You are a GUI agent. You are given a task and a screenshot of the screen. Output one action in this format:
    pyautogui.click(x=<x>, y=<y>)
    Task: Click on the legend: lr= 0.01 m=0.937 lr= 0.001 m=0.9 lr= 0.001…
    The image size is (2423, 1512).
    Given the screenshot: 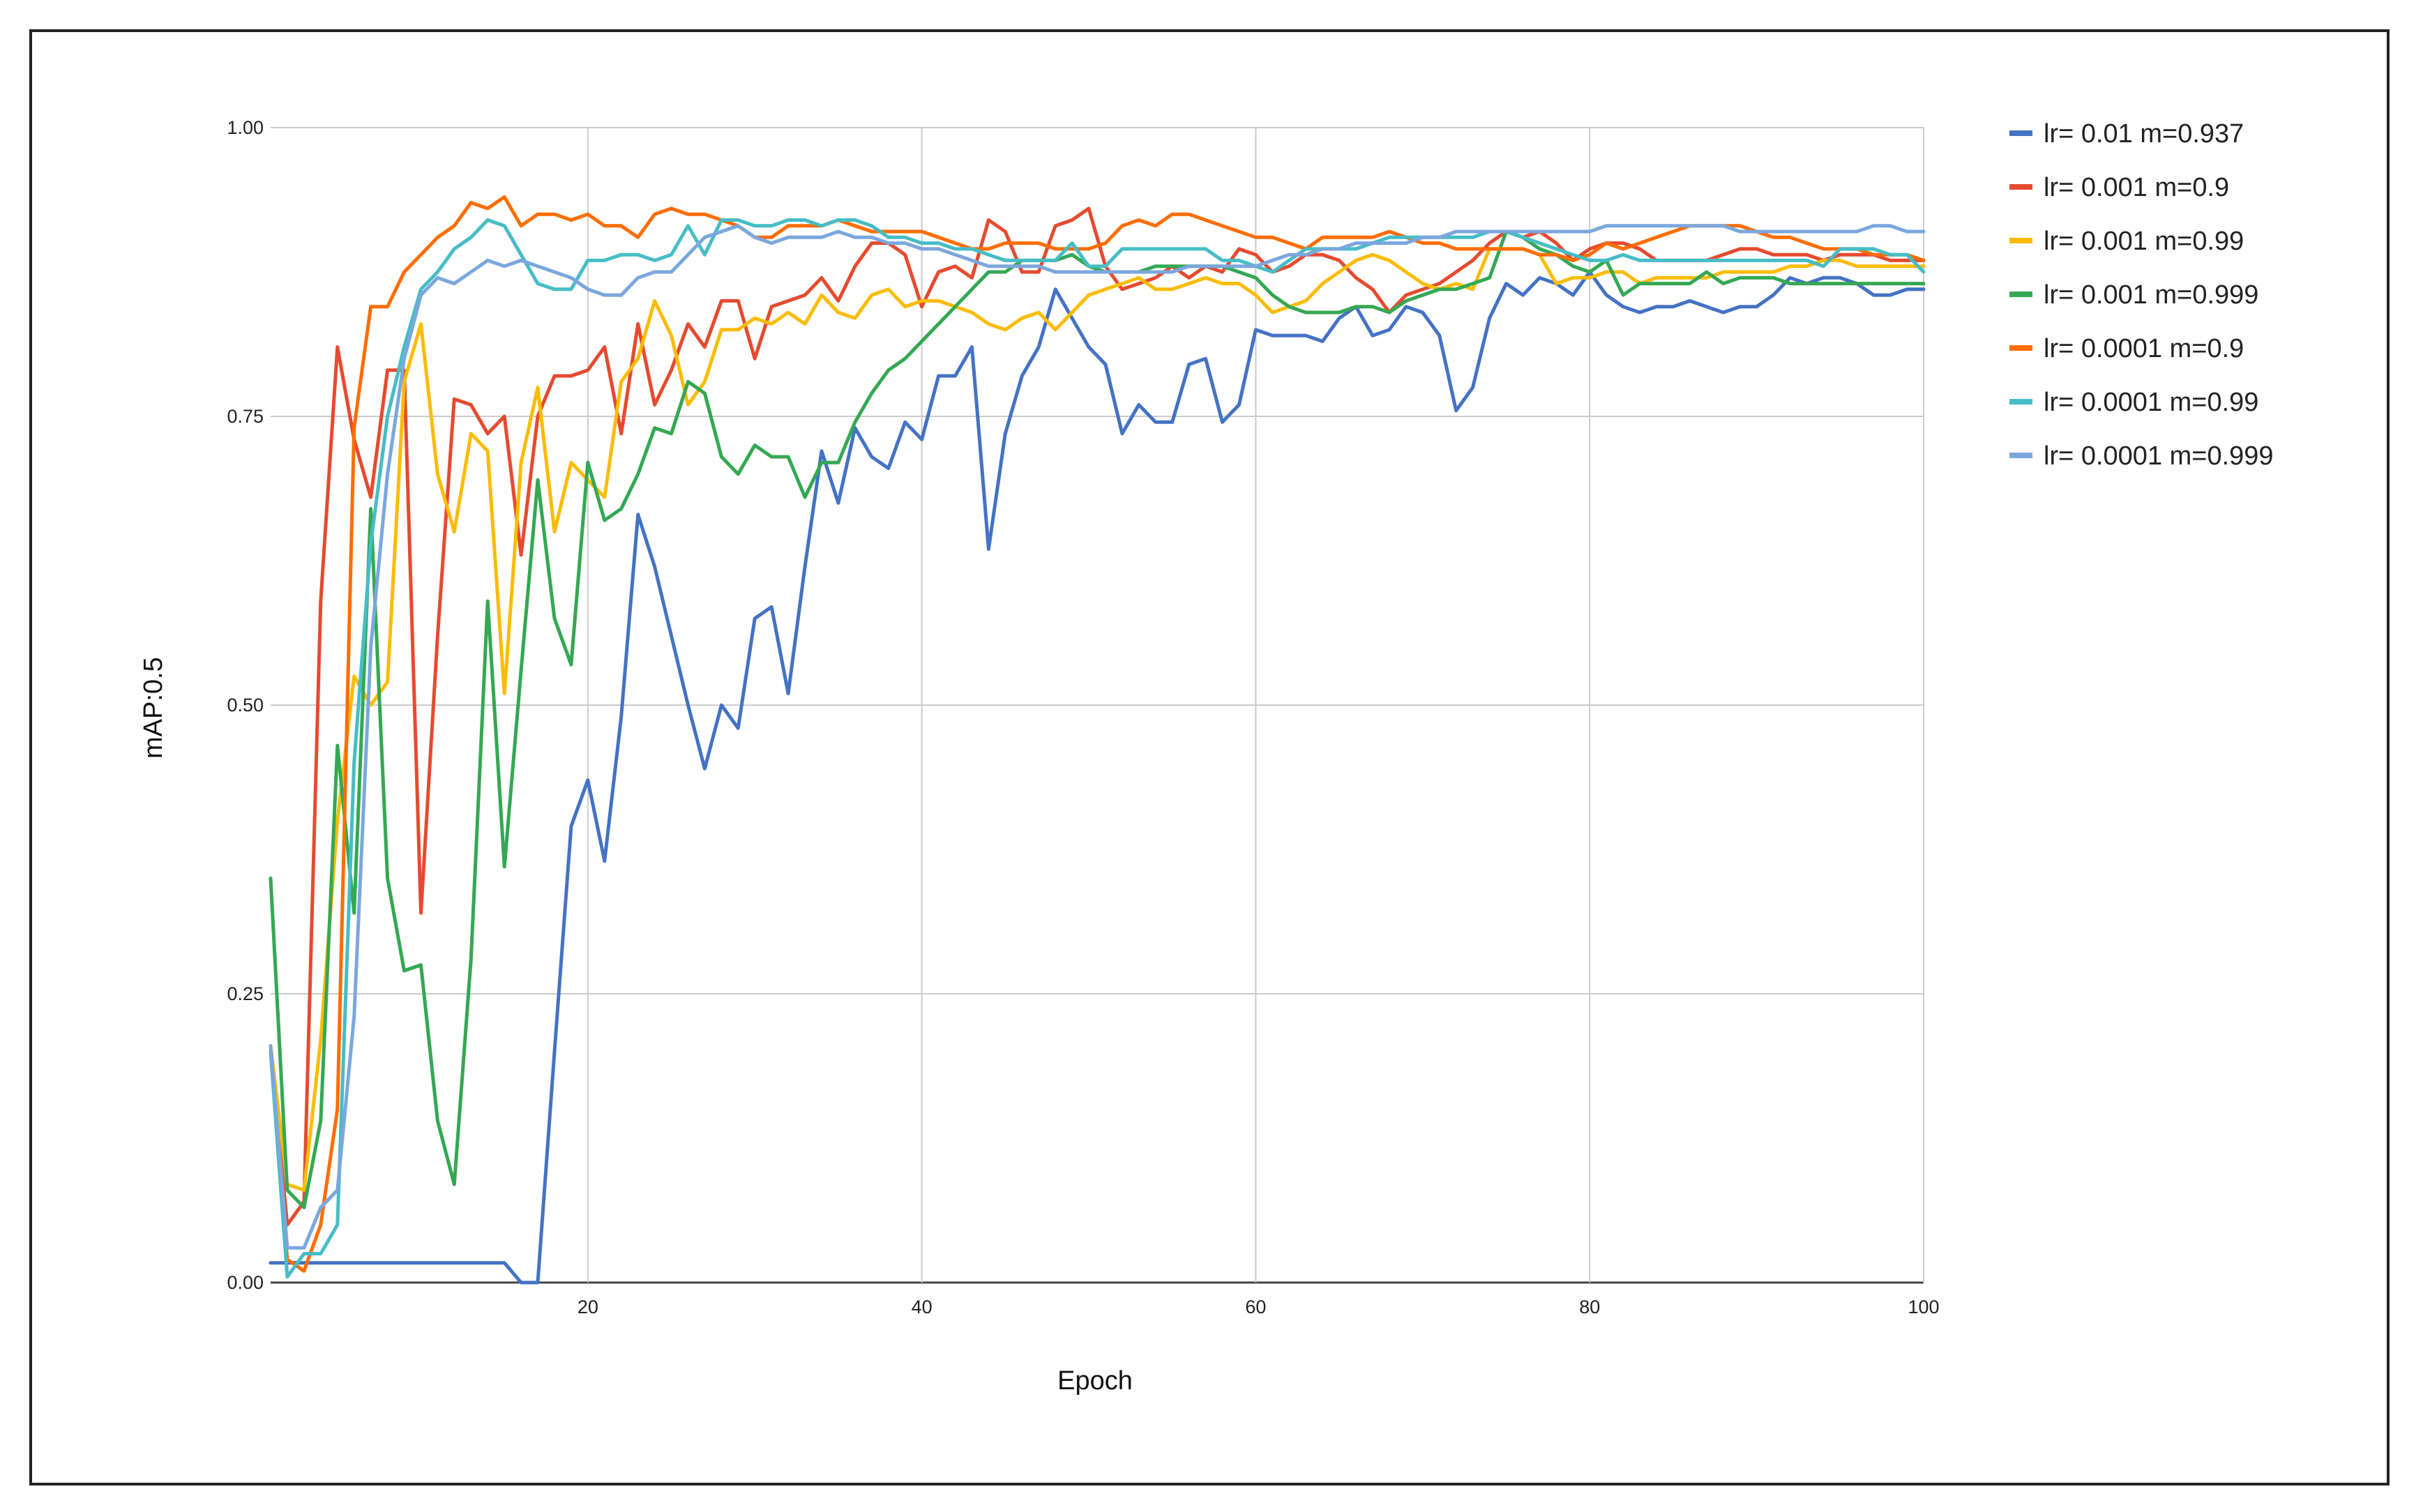 What is the action you would take?
    pyautogui.click(x=2141, y=295)
    